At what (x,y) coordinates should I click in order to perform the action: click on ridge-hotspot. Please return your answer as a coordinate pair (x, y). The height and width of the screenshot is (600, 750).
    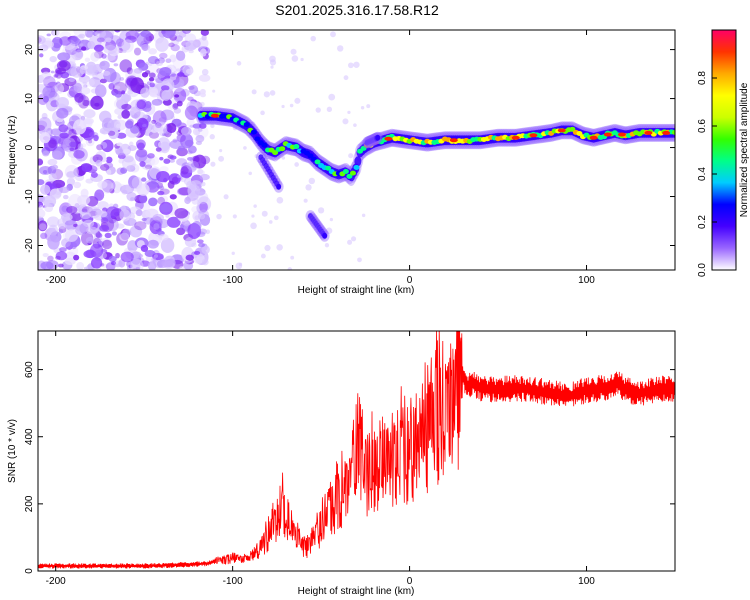
    Looking at the image, I should click on (607, 134).